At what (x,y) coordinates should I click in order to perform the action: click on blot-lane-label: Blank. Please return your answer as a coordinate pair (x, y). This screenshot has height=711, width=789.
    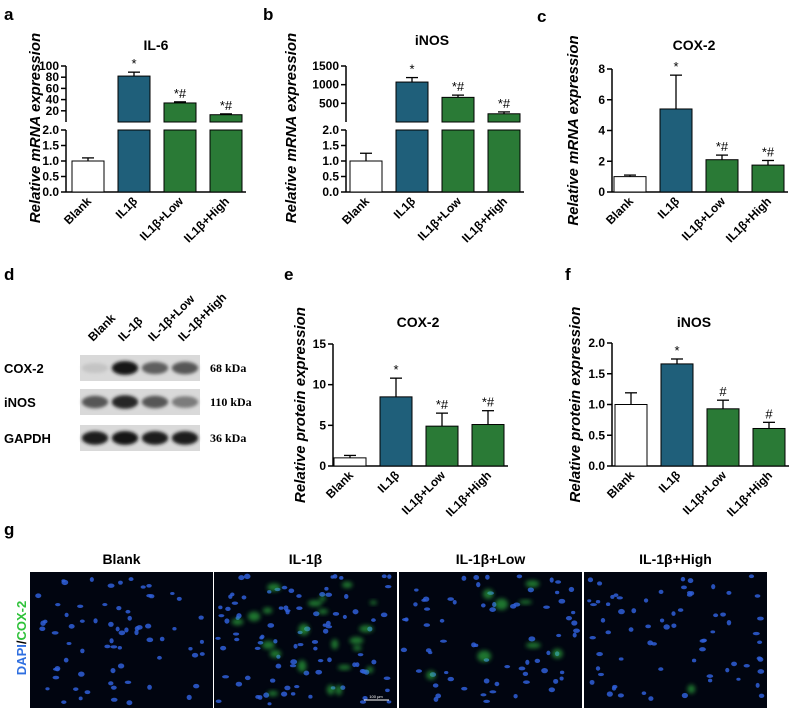
    Looking at the image, I should click on (101, 327).